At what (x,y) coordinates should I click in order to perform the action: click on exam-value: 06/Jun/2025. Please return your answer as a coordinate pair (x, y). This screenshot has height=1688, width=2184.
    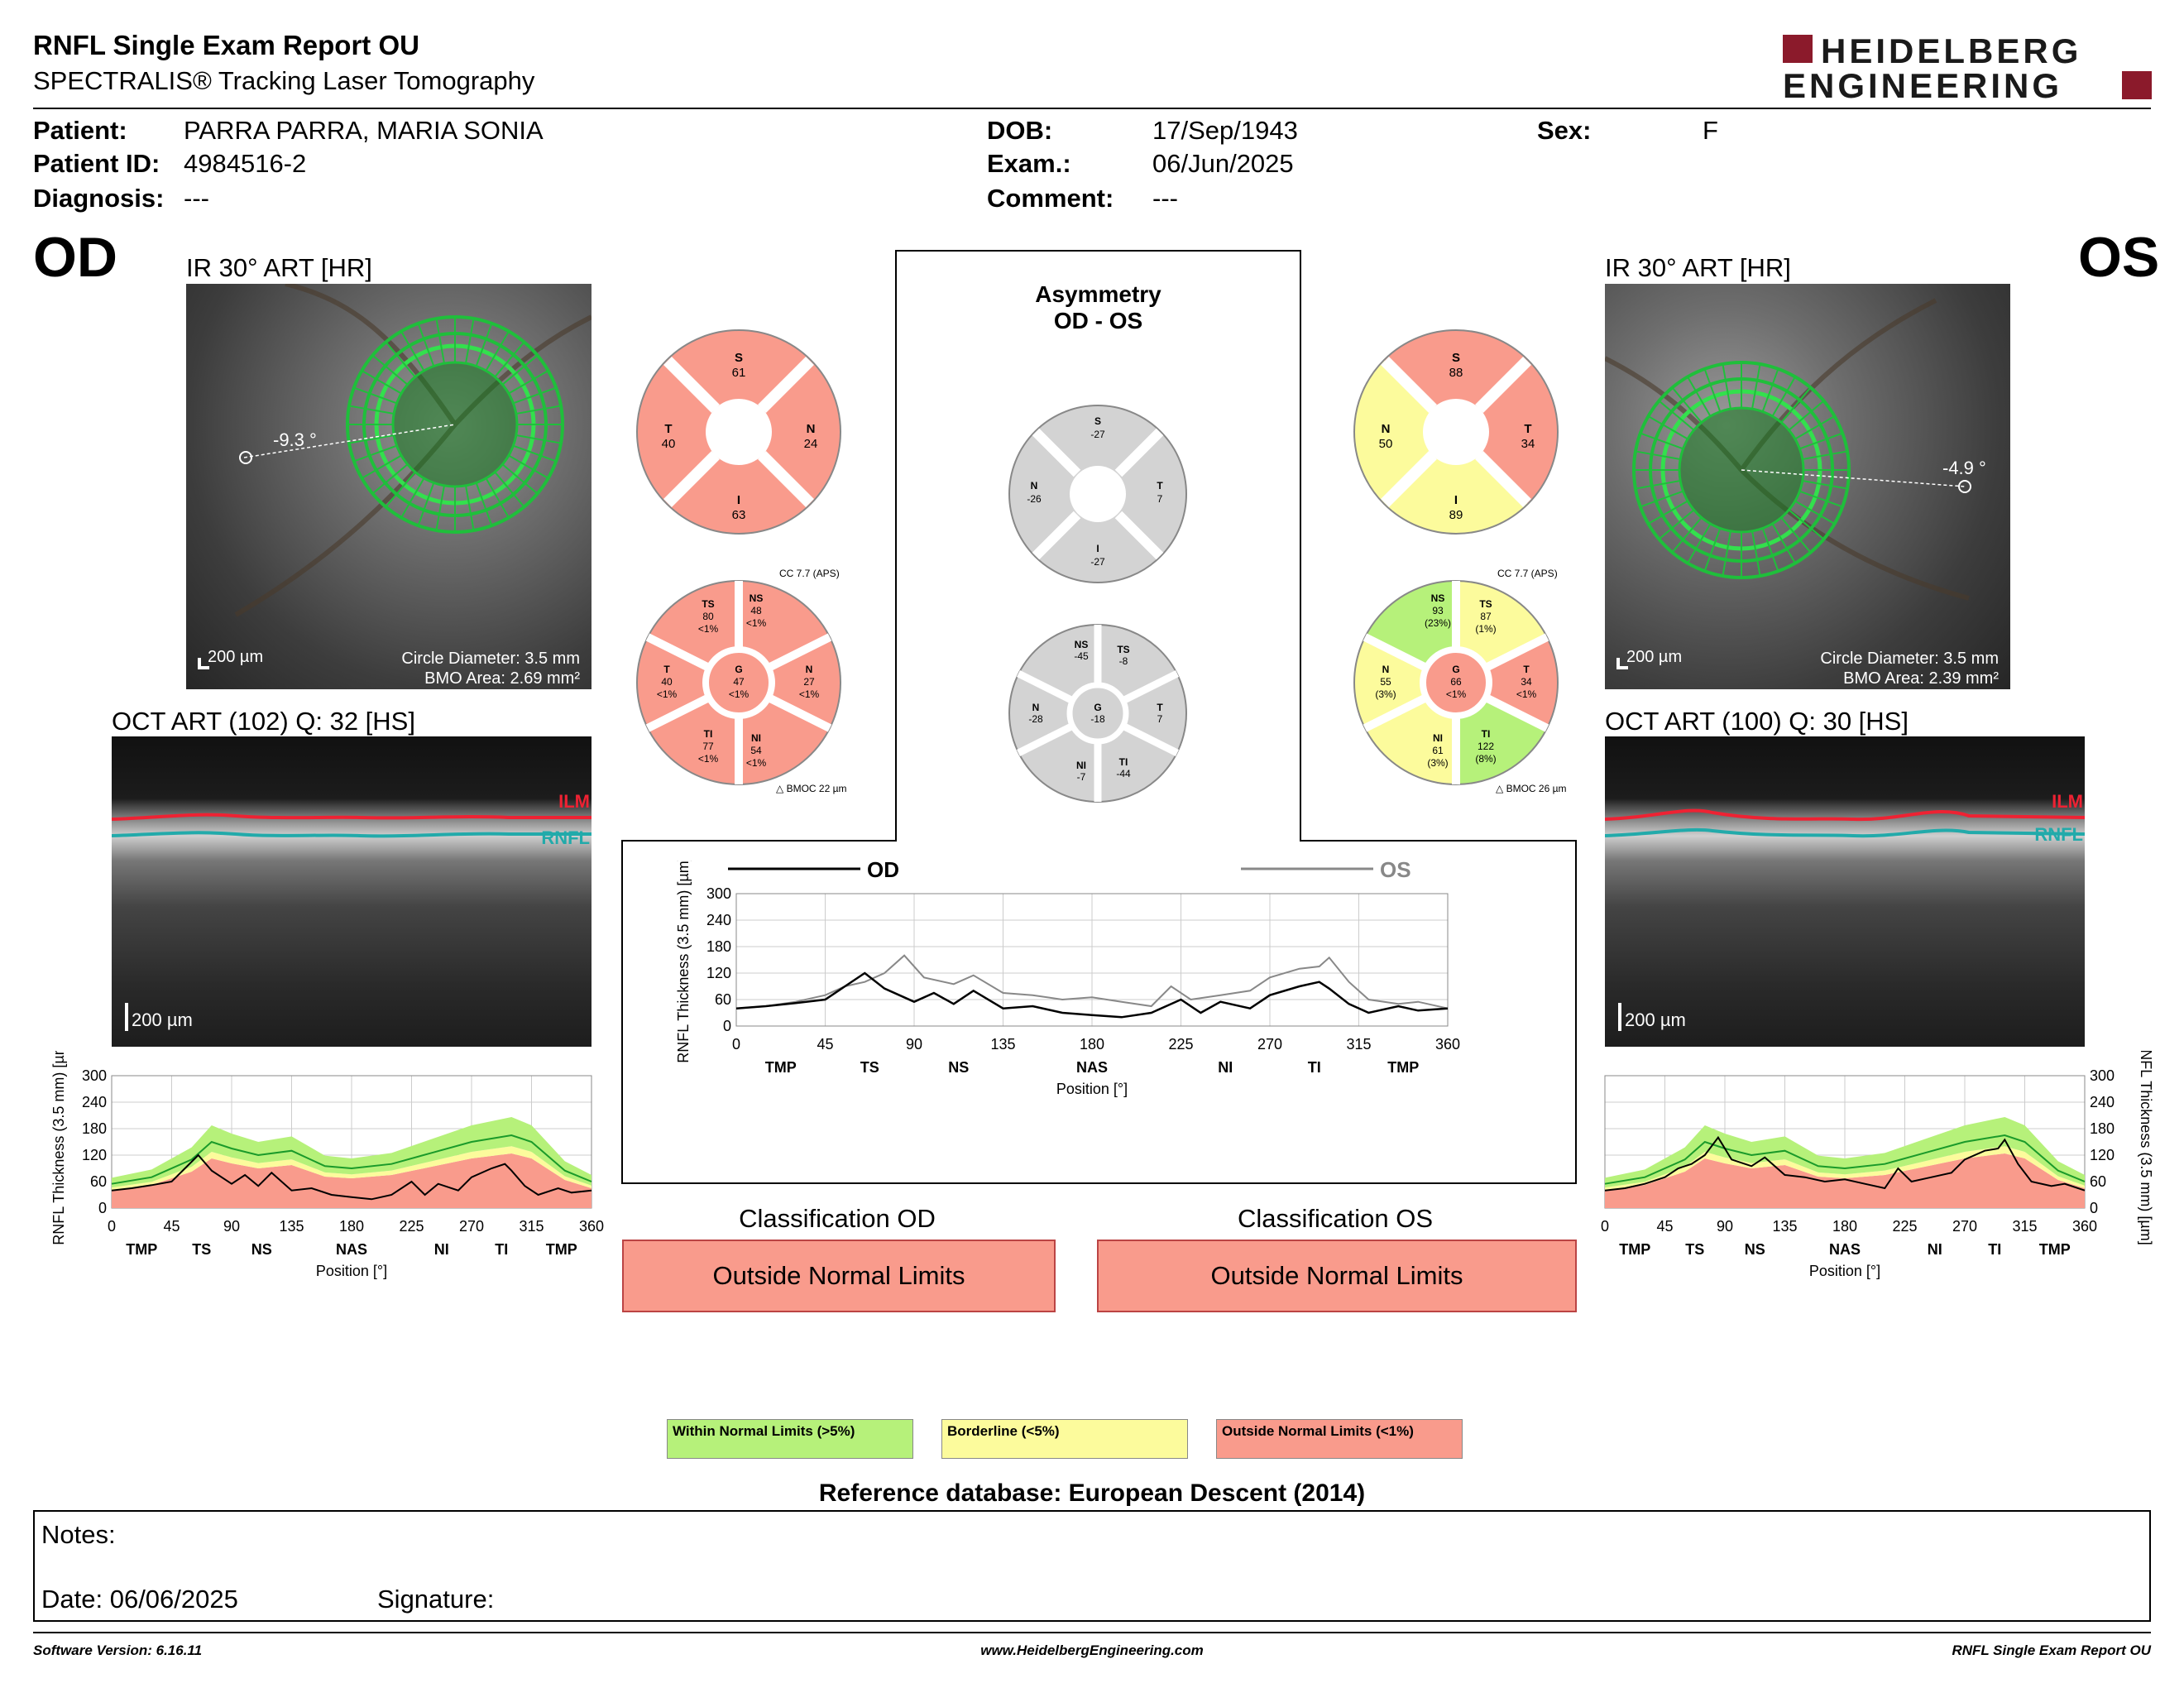
    Looking at the image, I should click on (1223, 163).